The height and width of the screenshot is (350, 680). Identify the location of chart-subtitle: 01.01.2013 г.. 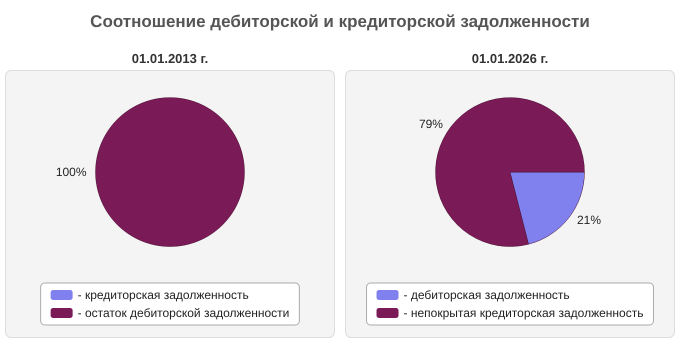
(170, 59).